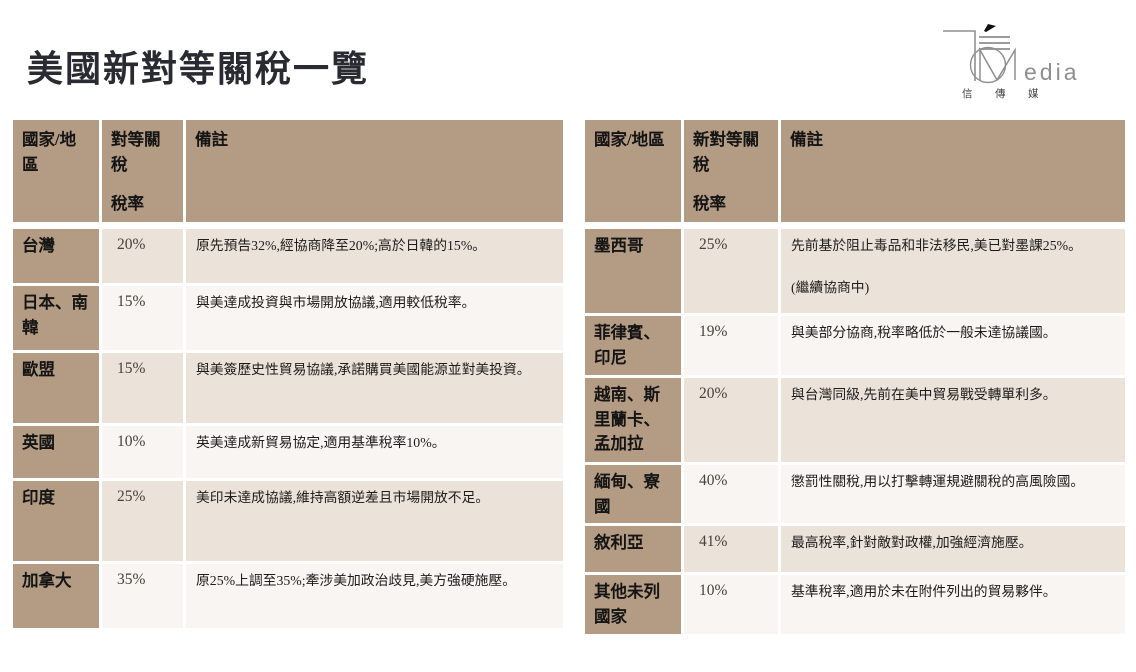 The image size is (1136, 672). I want to click on table-row-other-unlisted: 其他未列國家 10% 基準稅率,適用於未在附件列出的貿易夥伴。, so click(855, 604).